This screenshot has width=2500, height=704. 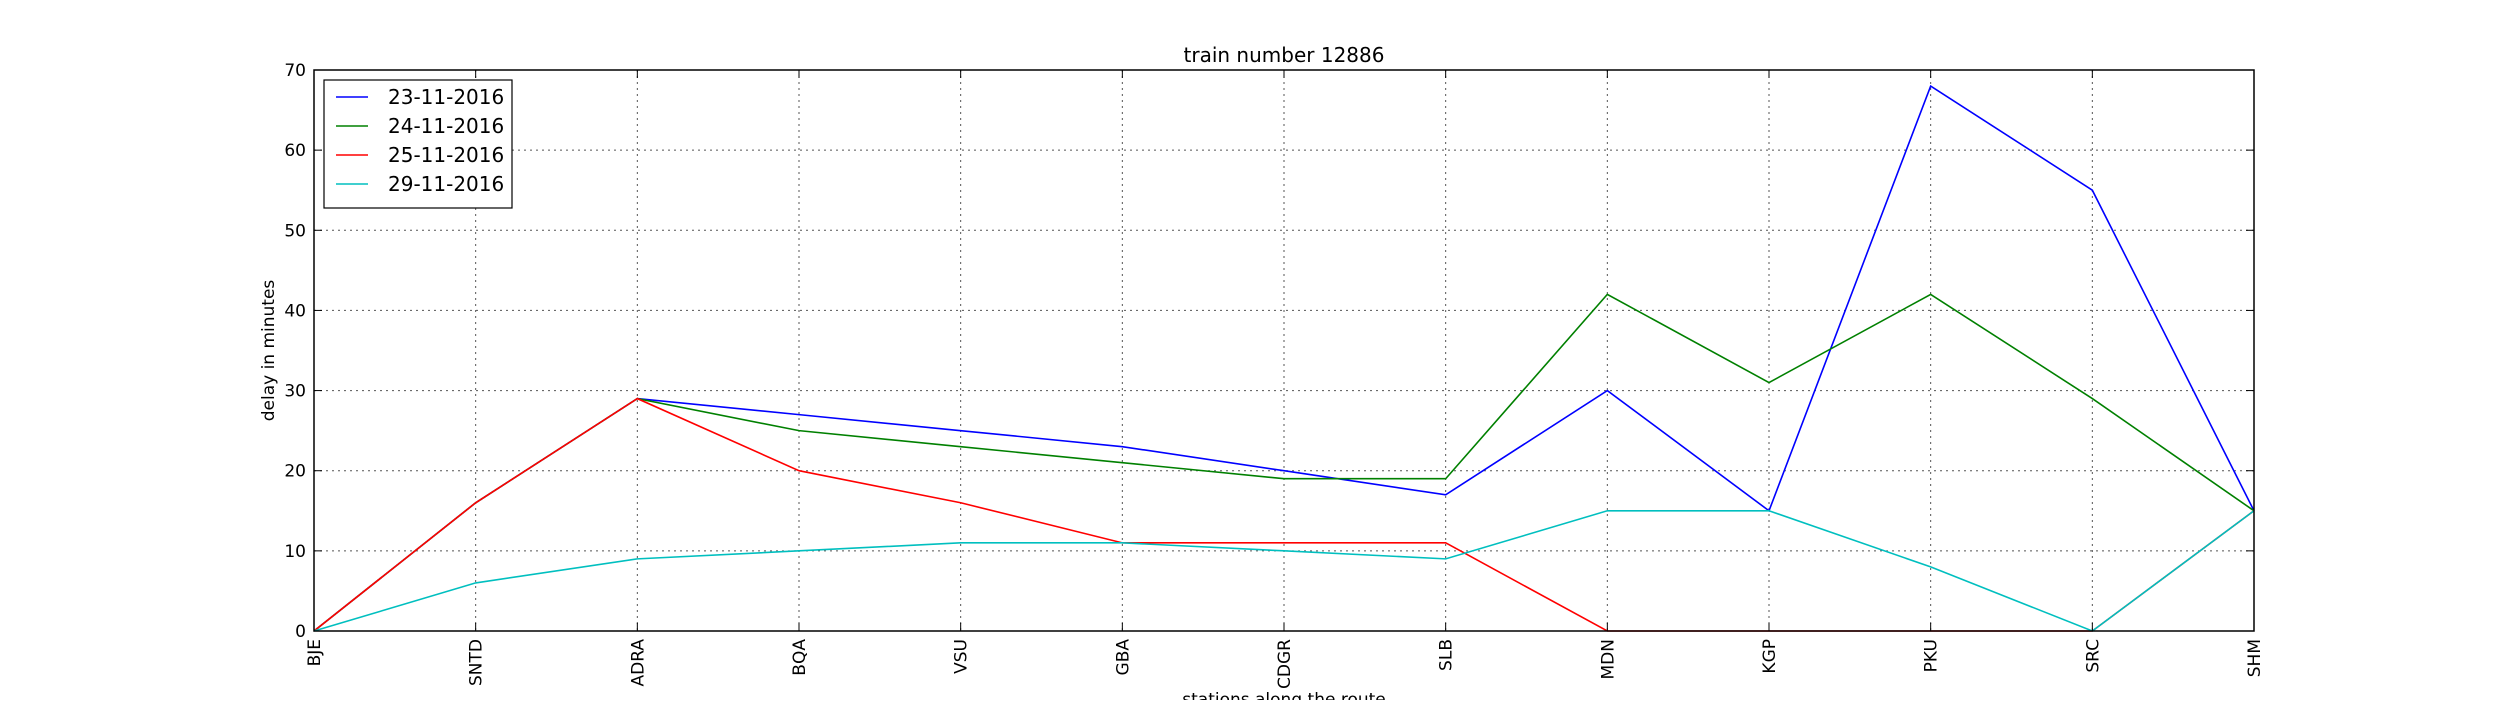 What do you see at coordinates (962, 656) in the screenshot?
I see `x-tick-label: VSU` at bounding box center [962, 656].